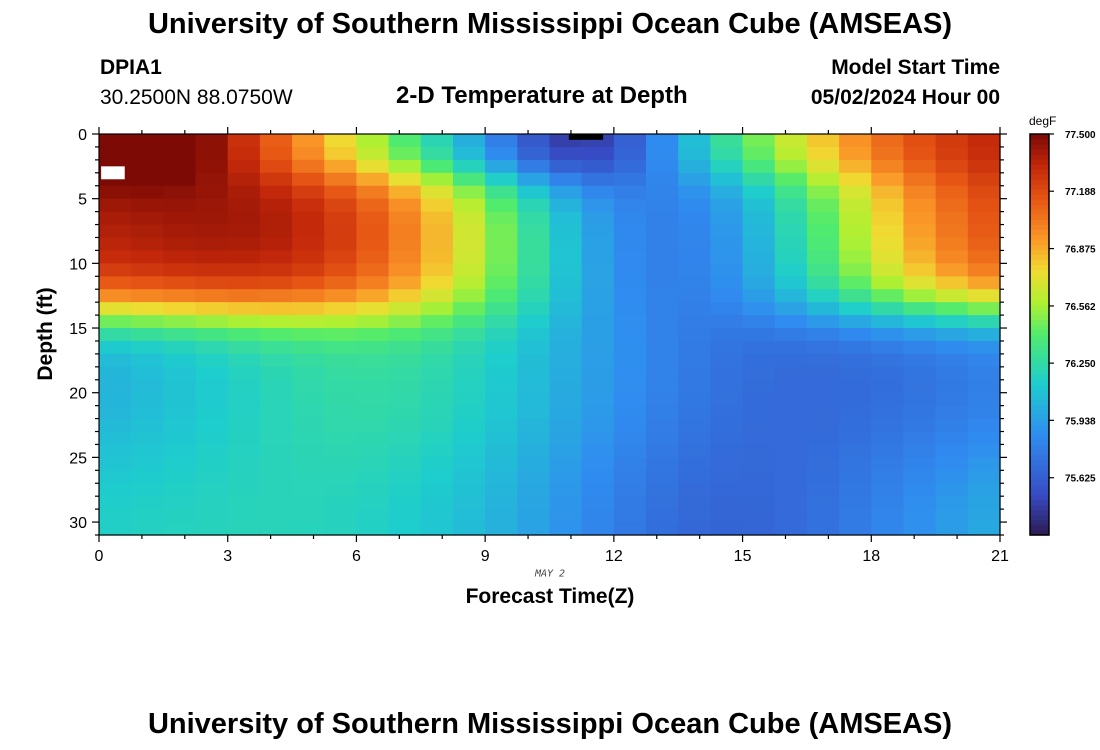  Describe the element at coordinates (1080, 364) in the screenshot. I see `colorbar-tick-label: 76.250` at that location.